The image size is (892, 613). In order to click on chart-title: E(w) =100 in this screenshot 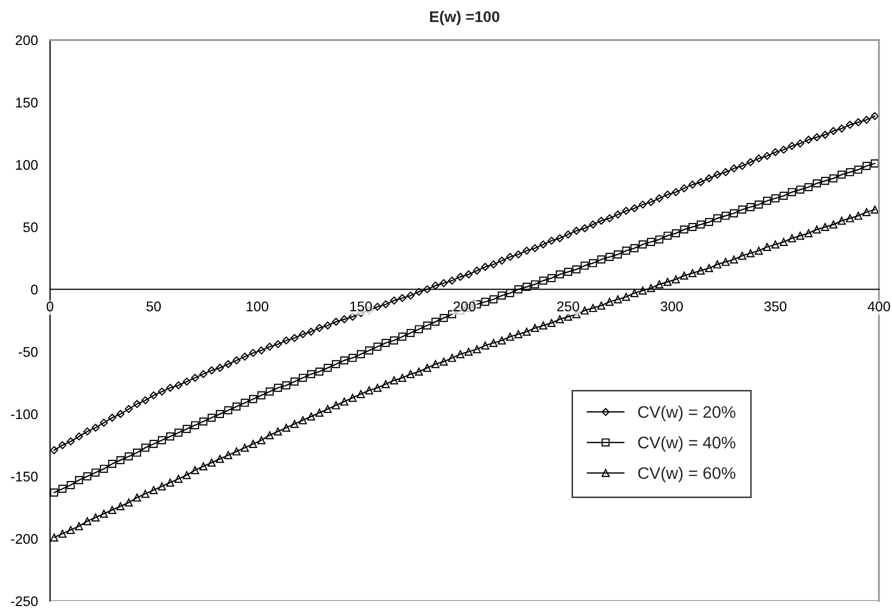, I will do `click(465, 18)`.